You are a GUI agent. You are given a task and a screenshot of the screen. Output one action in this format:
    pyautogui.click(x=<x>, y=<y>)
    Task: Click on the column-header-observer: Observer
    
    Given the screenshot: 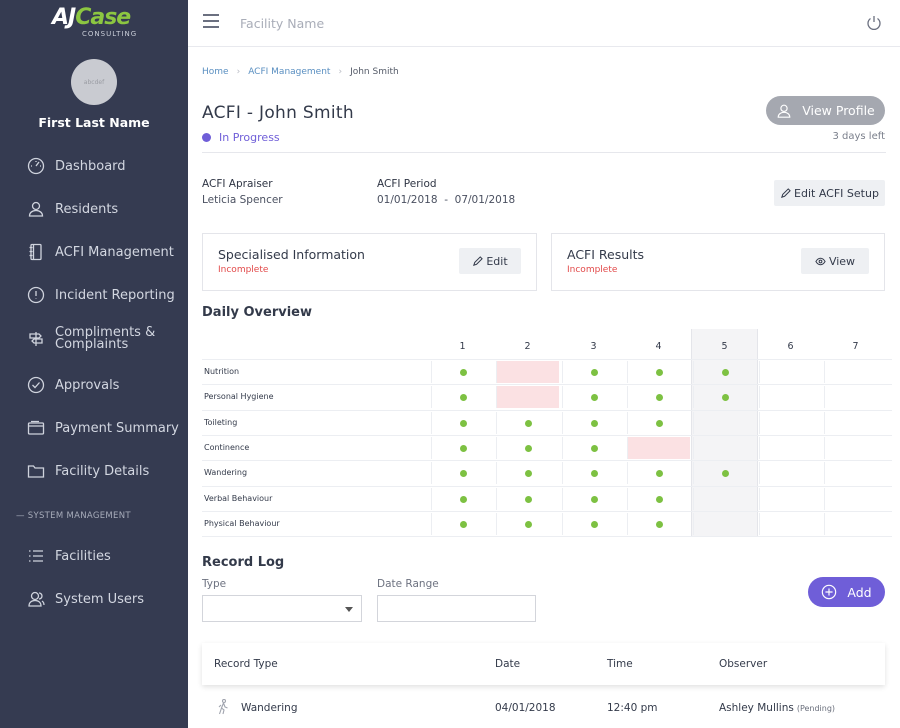 What is the action you would take?
    pyautogui.click(x=743, y=664)
    